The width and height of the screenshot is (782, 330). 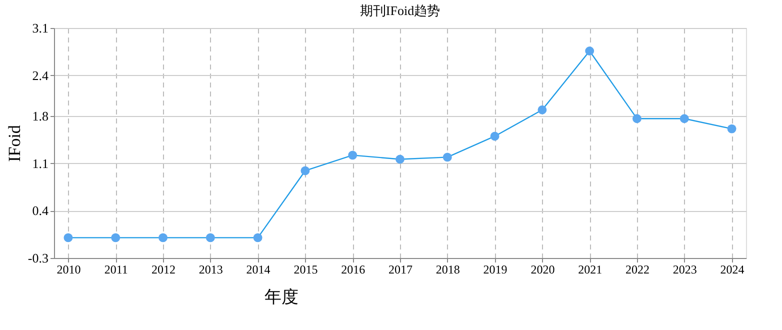 What do you see at coordinates (68, 269) in the screenshot?
I see `x-tick-label: 2010` at bounding box center [68, 269].